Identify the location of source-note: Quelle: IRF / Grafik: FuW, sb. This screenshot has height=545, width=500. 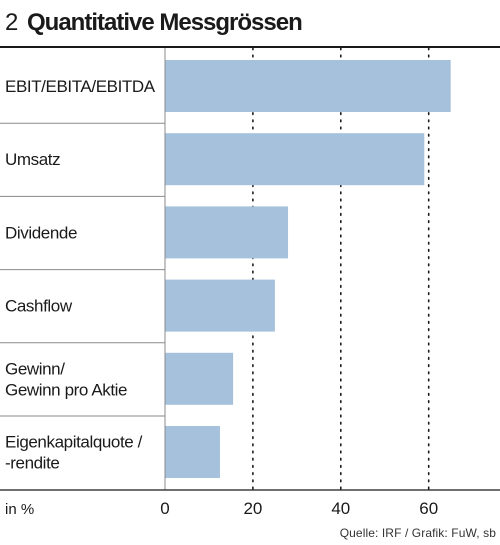
(417, 533).